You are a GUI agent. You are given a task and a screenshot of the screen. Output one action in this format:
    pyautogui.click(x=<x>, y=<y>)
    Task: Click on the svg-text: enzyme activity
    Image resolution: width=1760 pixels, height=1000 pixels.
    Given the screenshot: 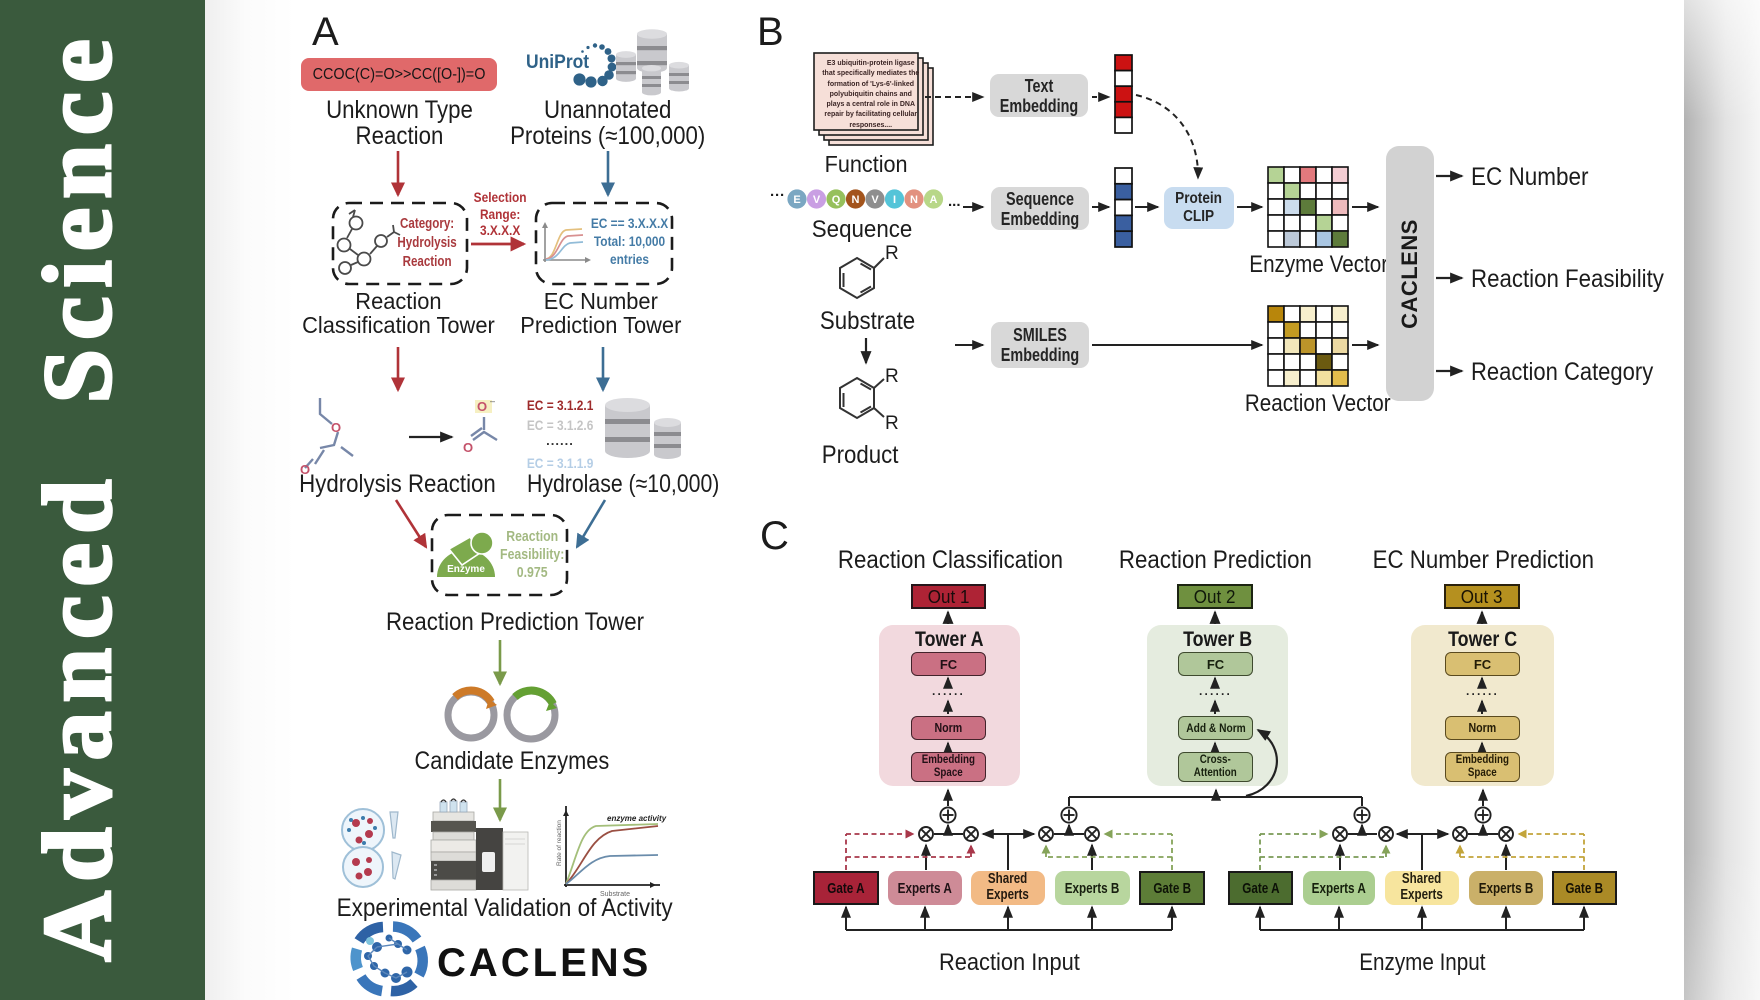 What is the action you would take?
    pyautogui.click(x=637, y=818)
    